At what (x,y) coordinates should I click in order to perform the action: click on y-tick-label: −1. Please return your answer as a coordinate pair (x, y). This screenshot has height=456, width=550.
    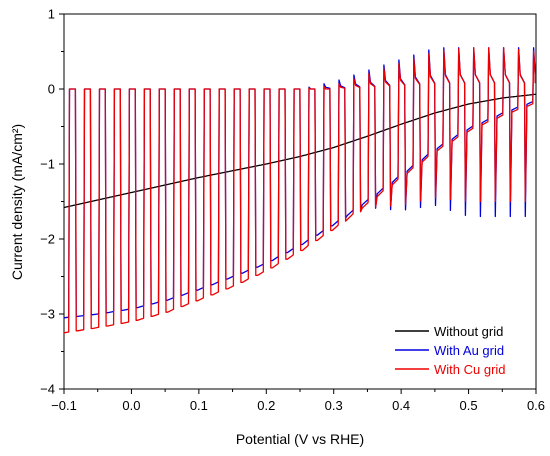
    Looking at the image, I should click on (47, 164).